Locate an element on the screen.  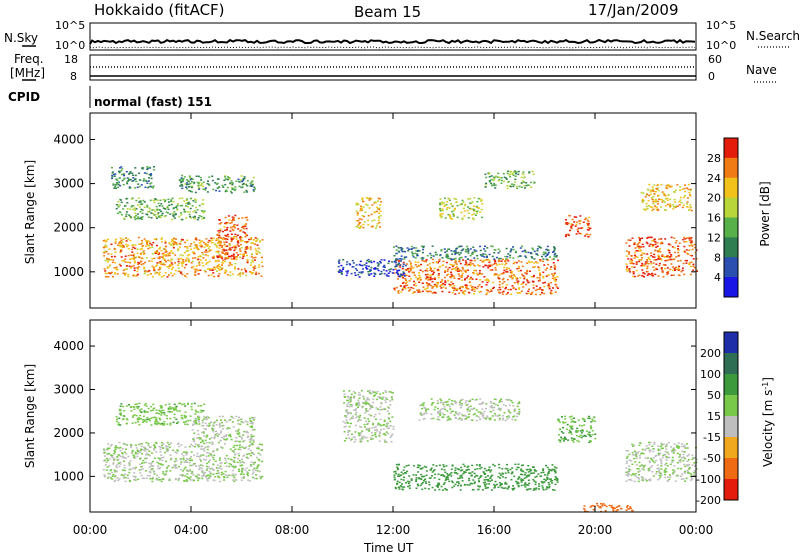
power-colorbar-tick: 16 is located at coordinates (714, 218).